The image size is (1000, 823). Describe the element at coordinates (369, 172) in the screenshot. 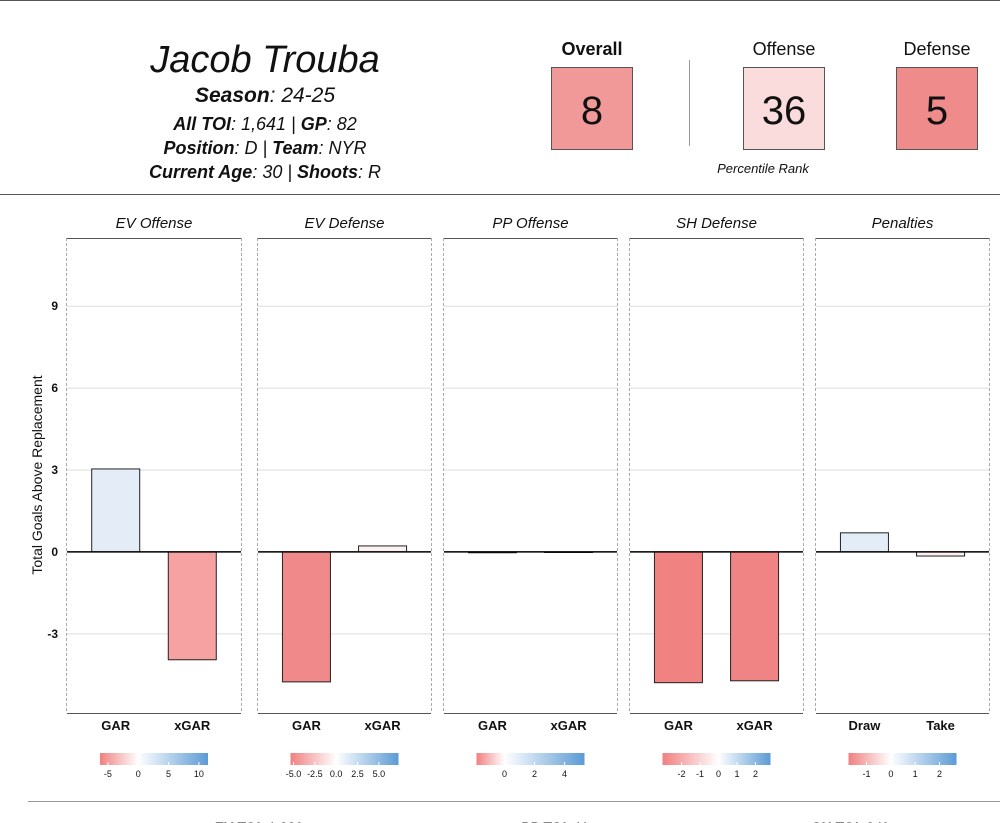

I see `text-part: : R` at that location.